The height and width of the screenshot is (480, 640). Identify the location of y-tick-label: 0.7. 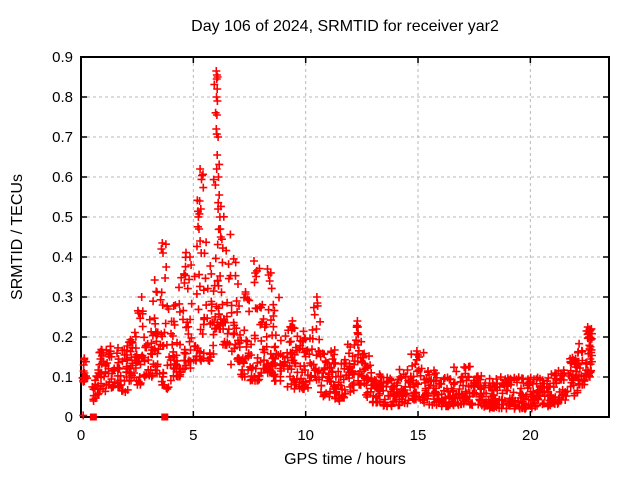
(62, 137).